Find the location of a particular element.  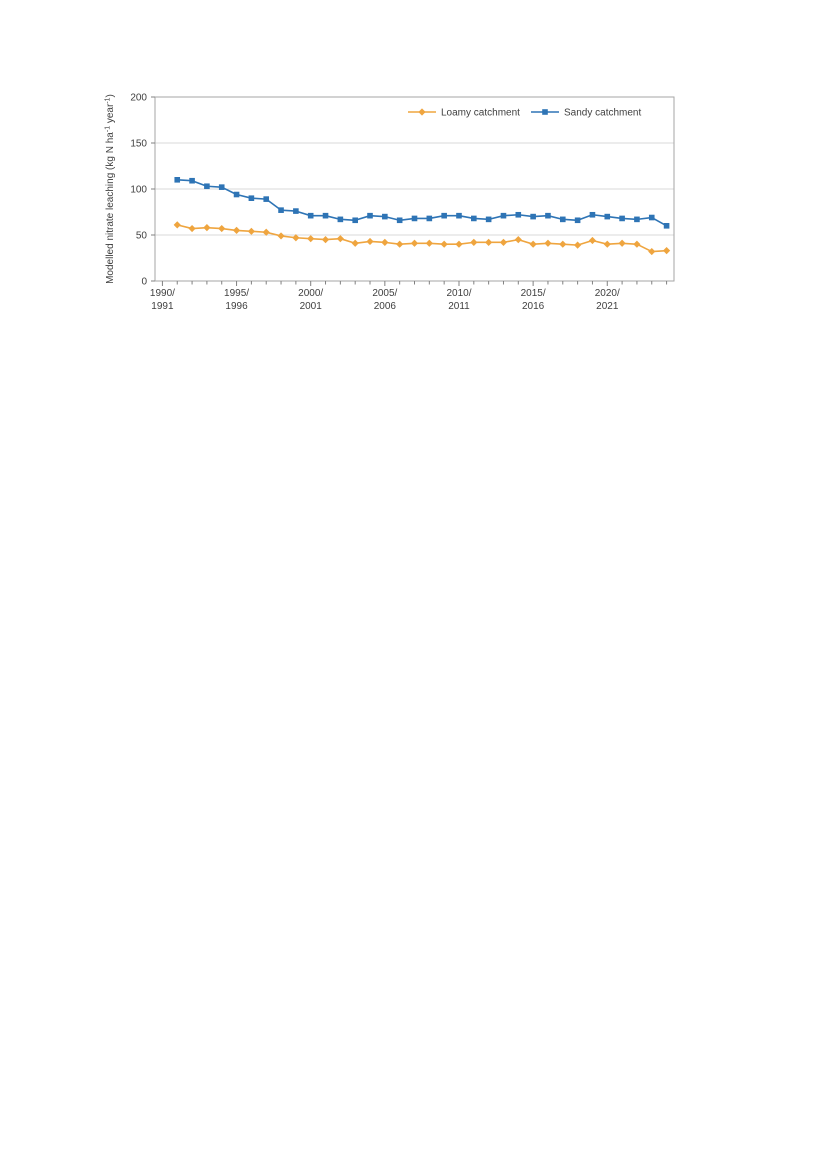

series-sandy-catchment is located at coordinates (422, 203).